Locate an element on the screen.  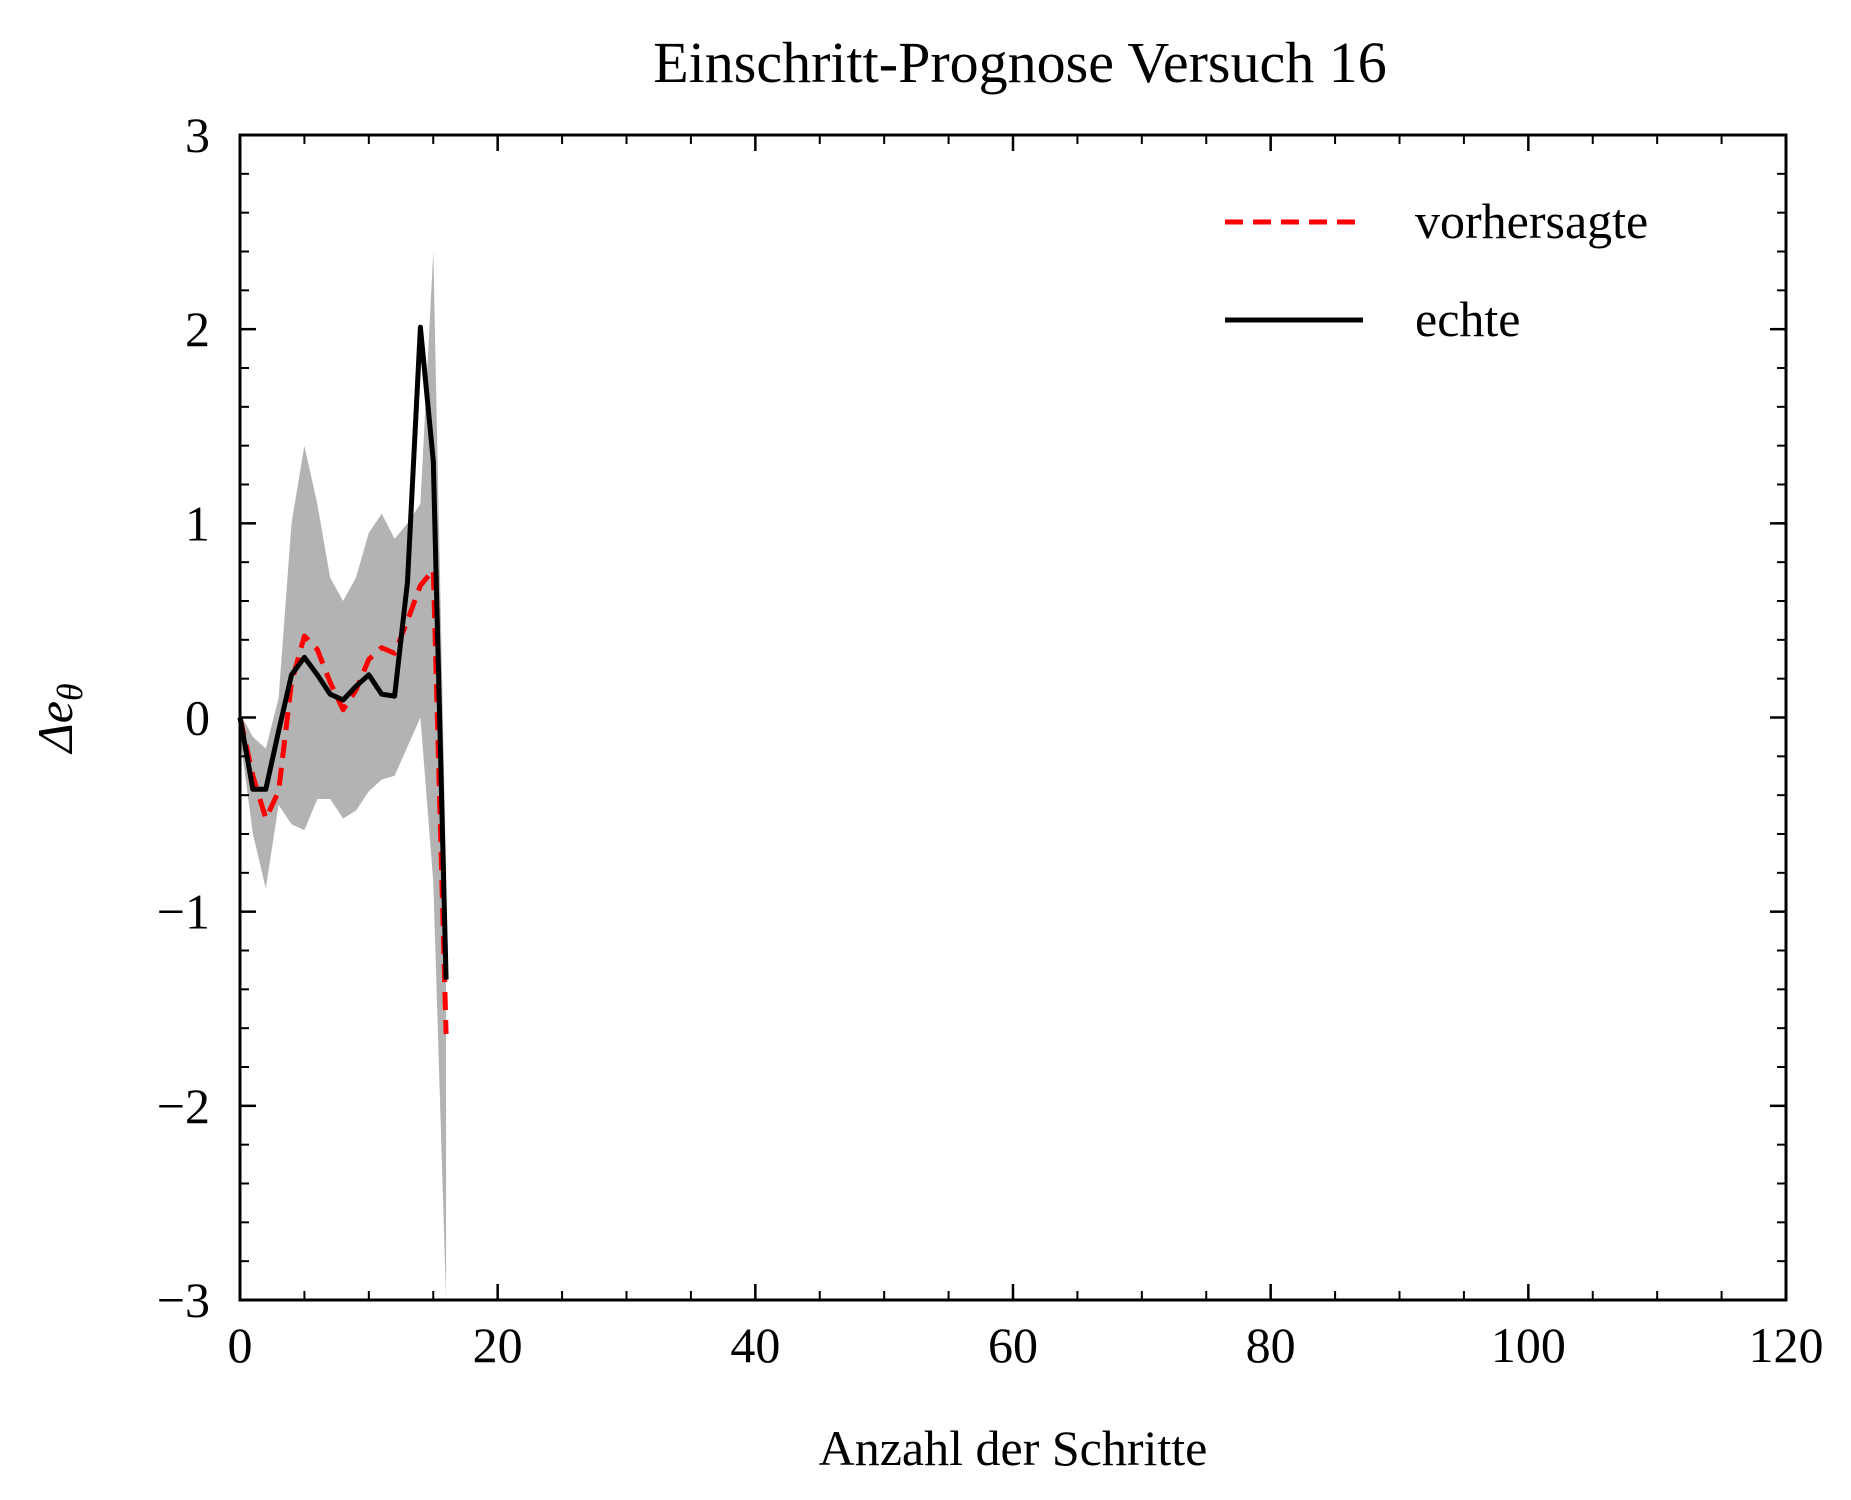
y-axis-label-main: Δe is located at coordinates (55, 728).